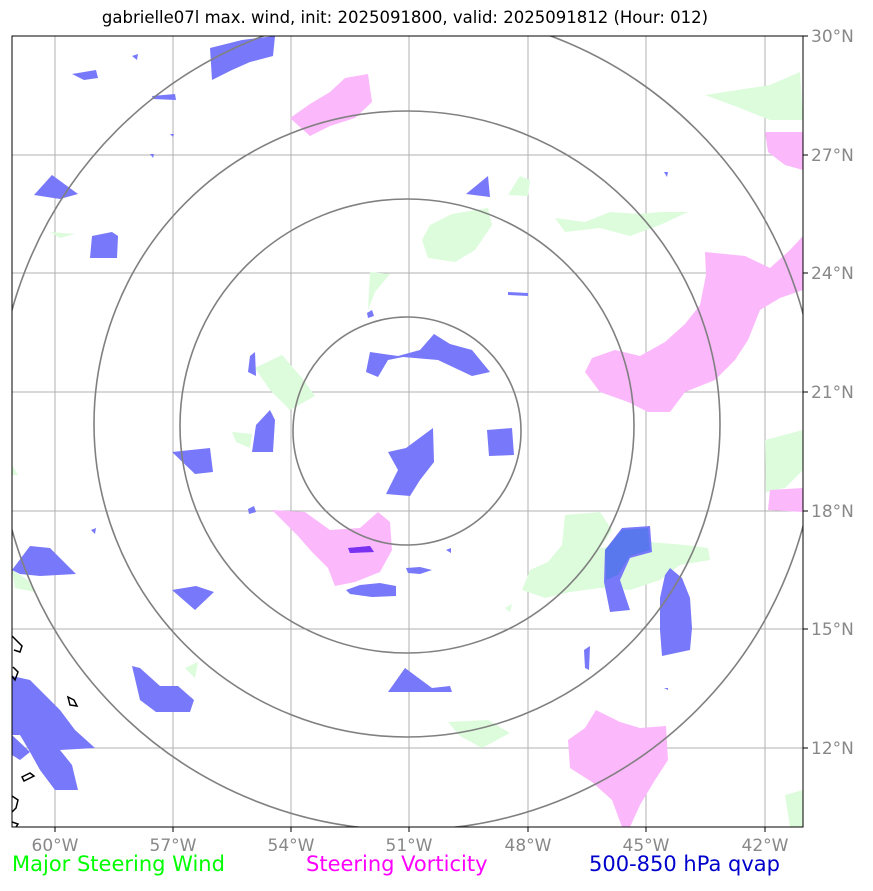 The image size is (873, 891). What do you see at coordinates (646, 846) in the screenshot?
I see `lon-tick-label: 45°W` at bounding box center [646, 846].